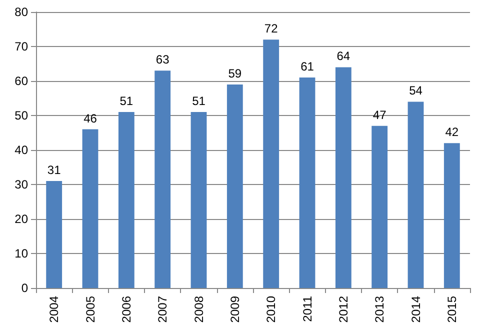  What do you see at coordinates (235, 73) in the screenshot?
I see `data-label: 59` at bounding box center [235, 73].